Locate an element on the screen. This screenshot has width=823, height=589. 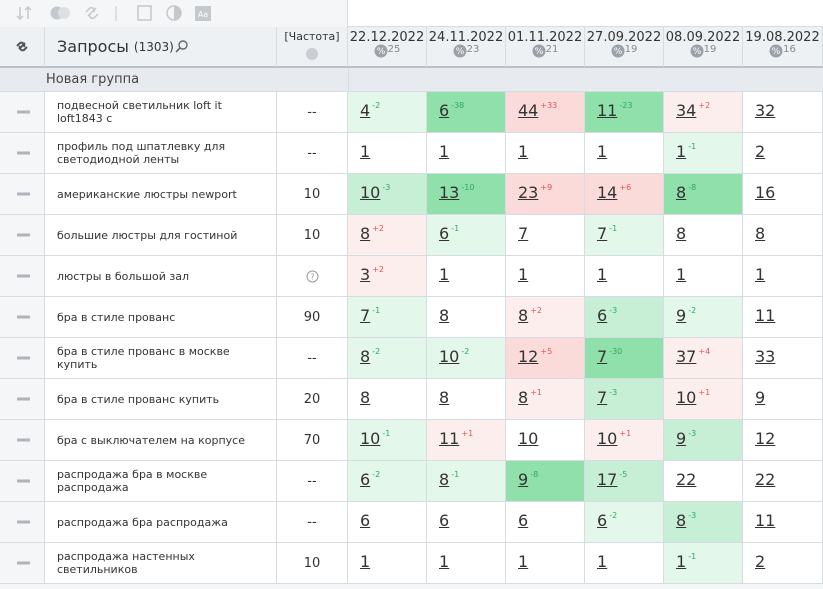
position-value: 34 is located at coordinates (686, 110).